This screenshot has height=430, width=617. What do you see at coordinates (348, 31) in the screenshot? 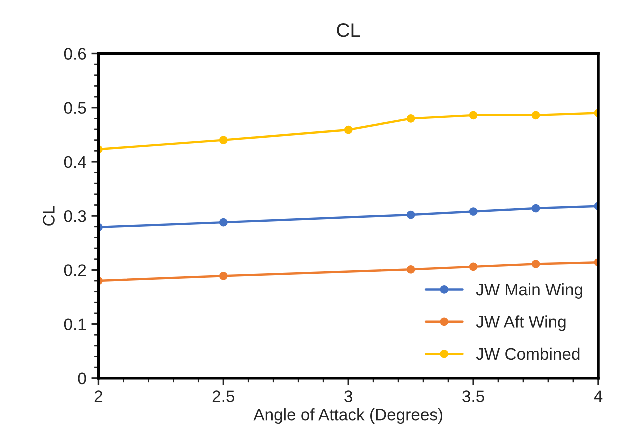
I see `chart-title: CL` at bounding box center [348, 31].